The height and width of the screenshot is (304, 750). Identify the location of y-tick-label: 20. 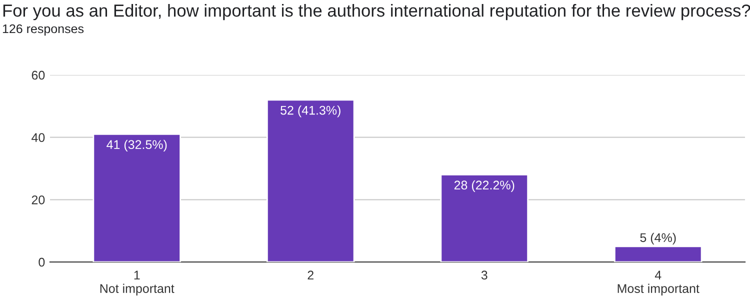
(38, 199).